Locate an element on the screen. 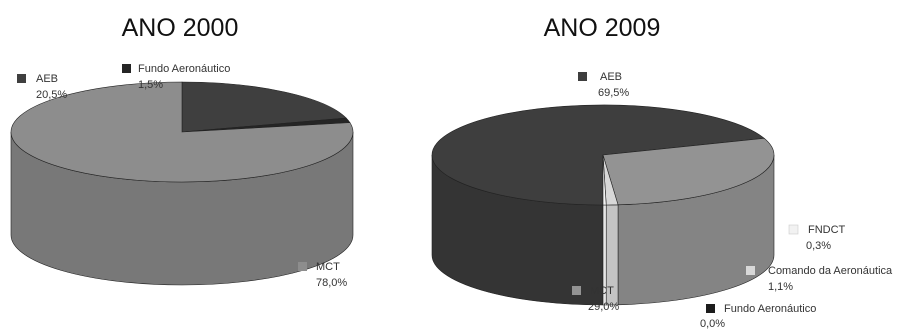 This screenshot has height=329, width=918. chart-0-slice-mct is located at coordinates (182, 132).